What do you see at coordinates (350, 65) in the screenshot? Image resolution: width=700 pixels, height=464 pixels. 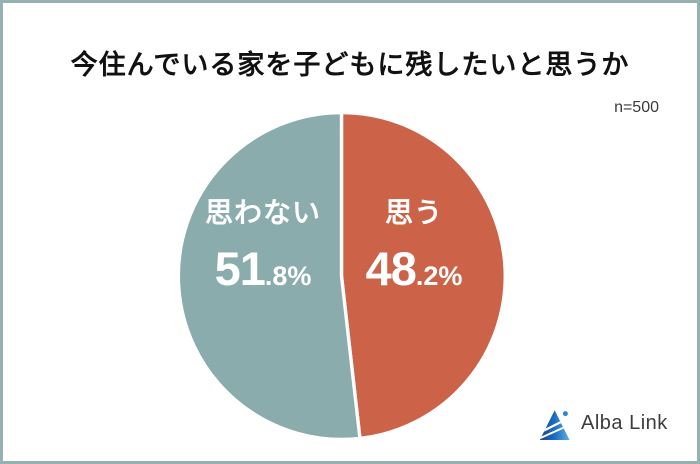 I see `chart-title: 今住んでいる家を子どもに残したいと思うか` at bounding box center [350, 65].